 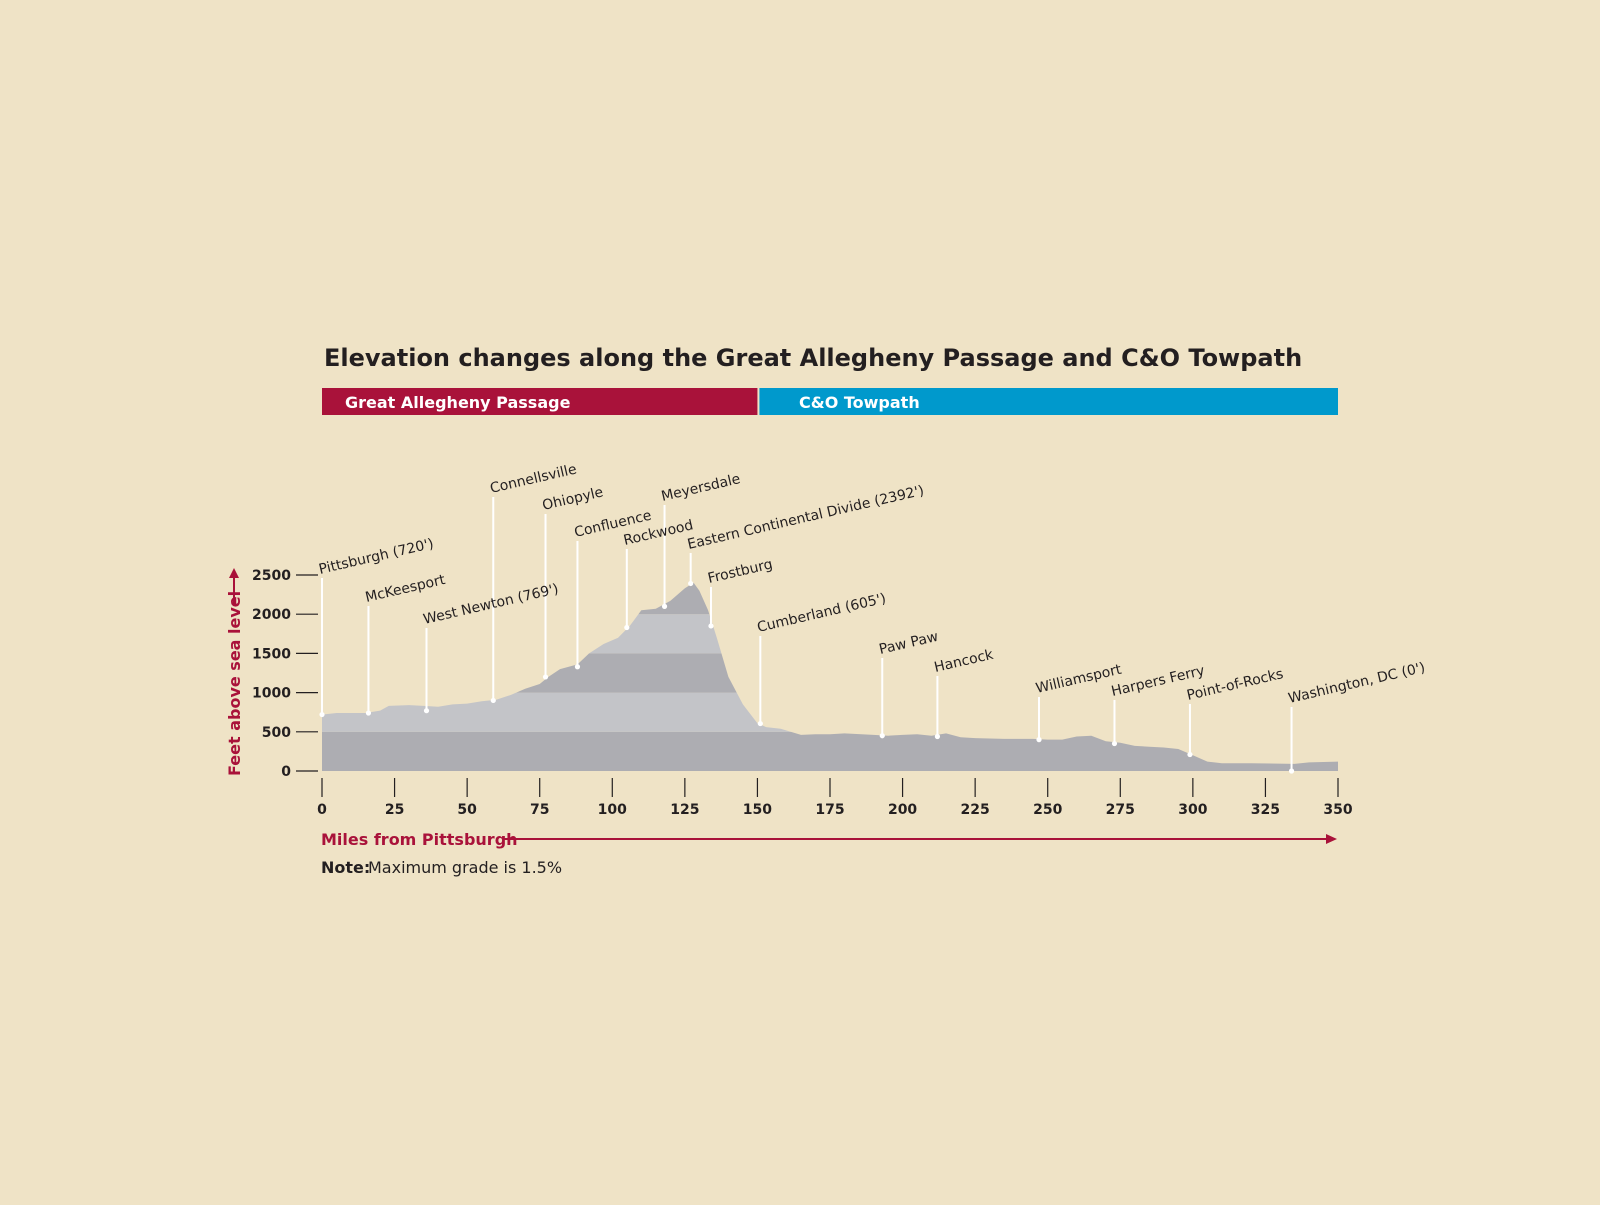 What do you see at coordinates (276, 733) in the screenshot?
I see `y-tick-label-500: 500` at bounding box center [276, 733].